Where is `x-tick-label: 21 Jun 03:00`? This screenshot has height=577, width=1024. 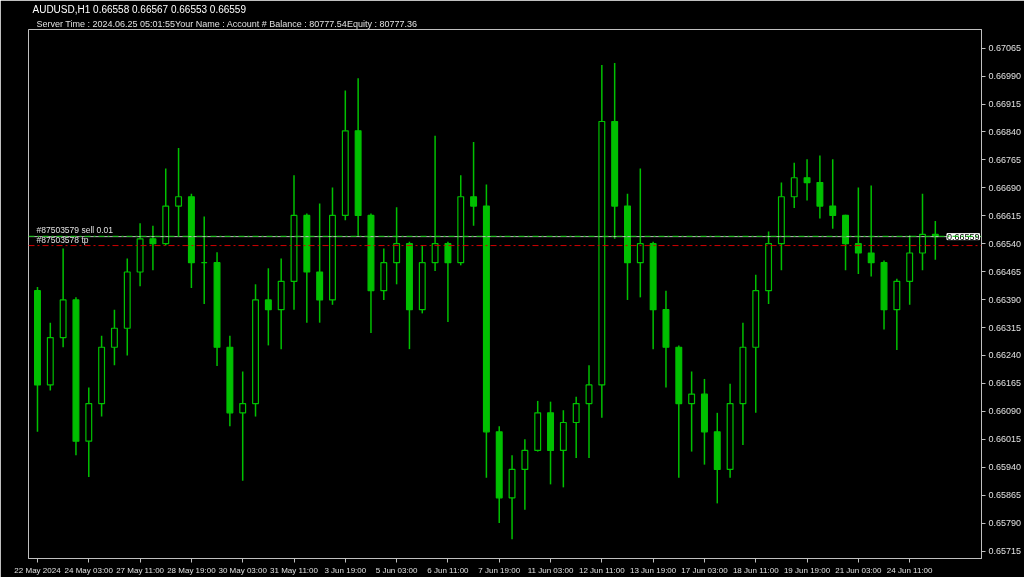
x-tick-label: 21 Jun 03:00 is located at coordinates (859, 570).